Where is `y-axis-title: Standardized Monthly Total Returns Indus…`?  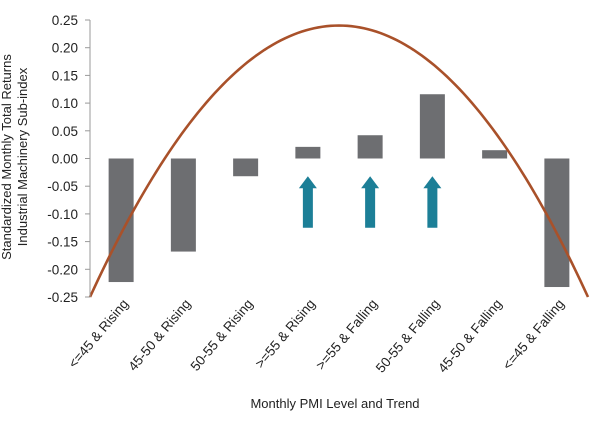
y-axis-title: Standardized Monthly Total Returns Indus… is located at coordinates (15, 157).